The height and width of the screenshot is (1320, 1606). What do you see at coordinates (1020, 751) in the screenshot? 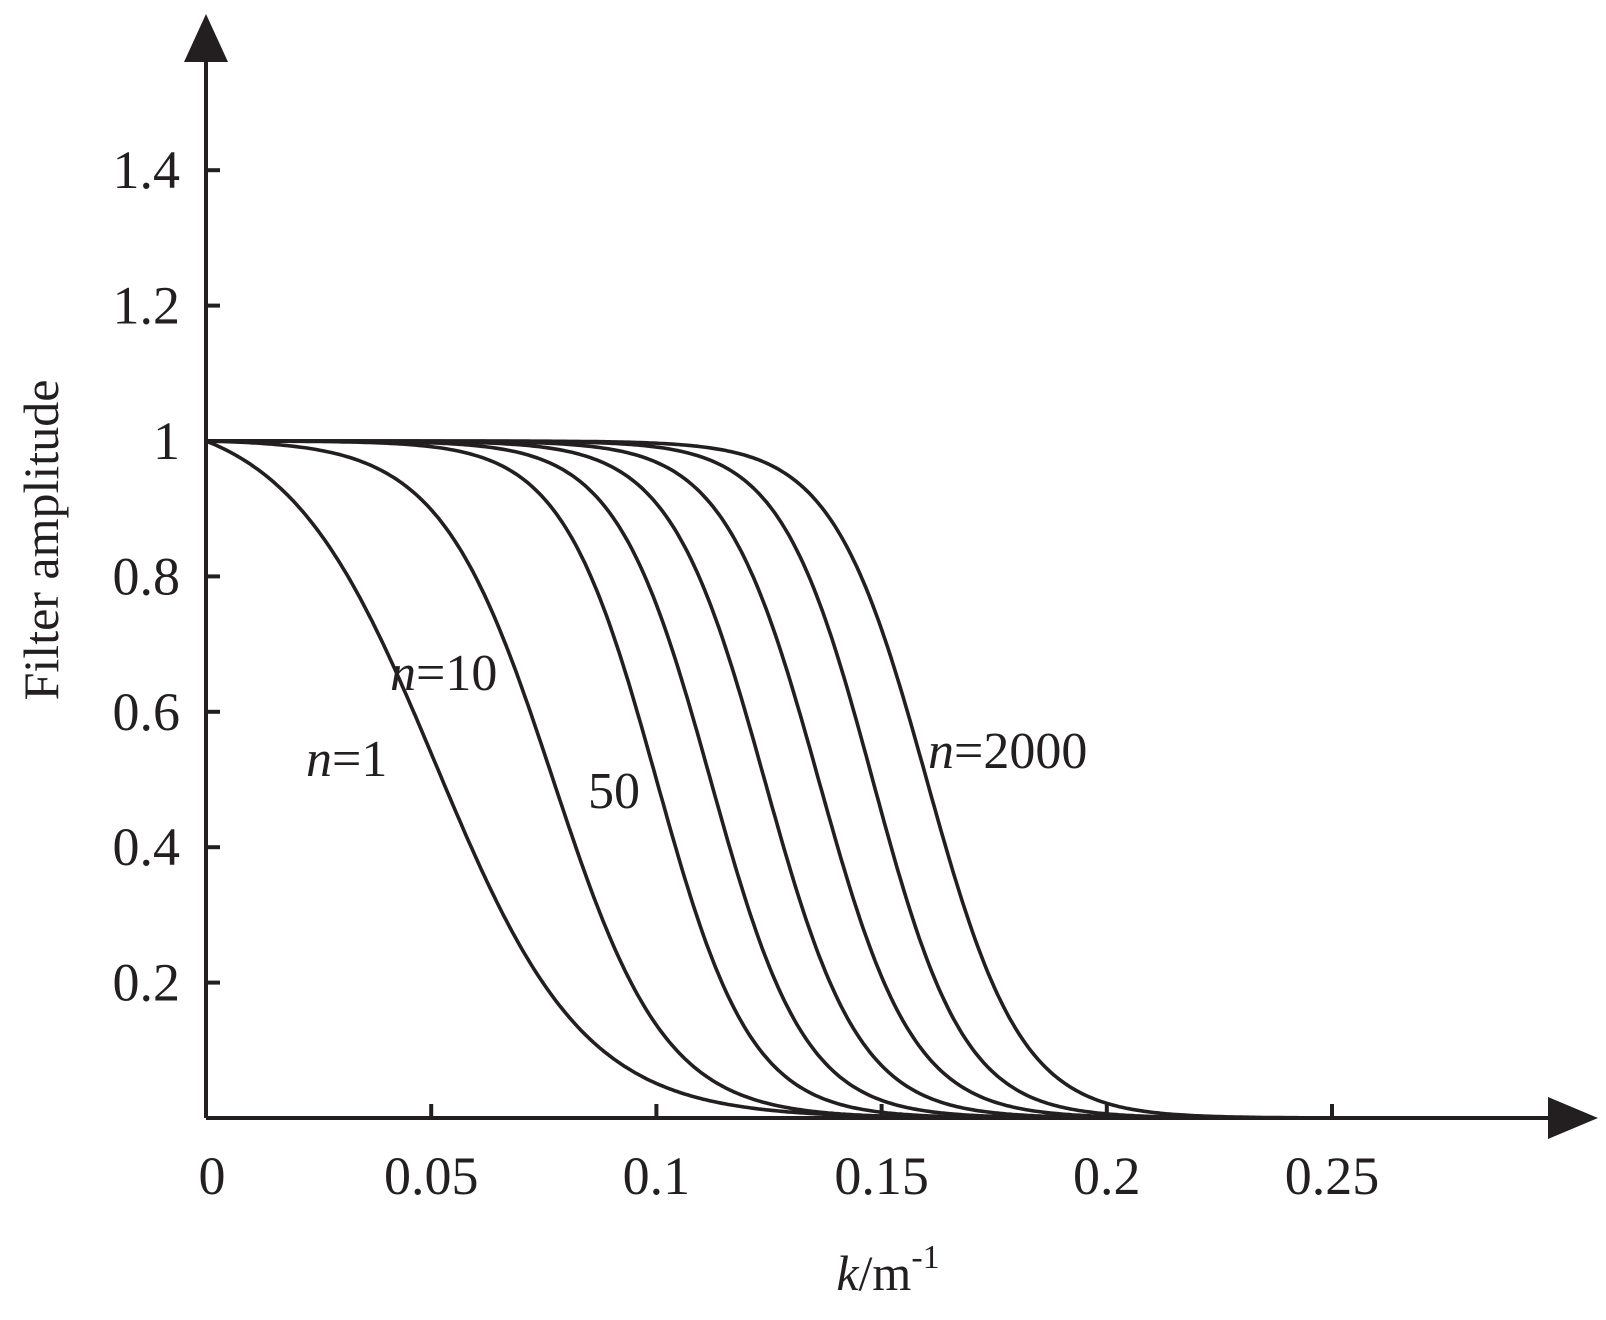
I see `curve-label-value: =2000` at bounding box center [1020, 751].